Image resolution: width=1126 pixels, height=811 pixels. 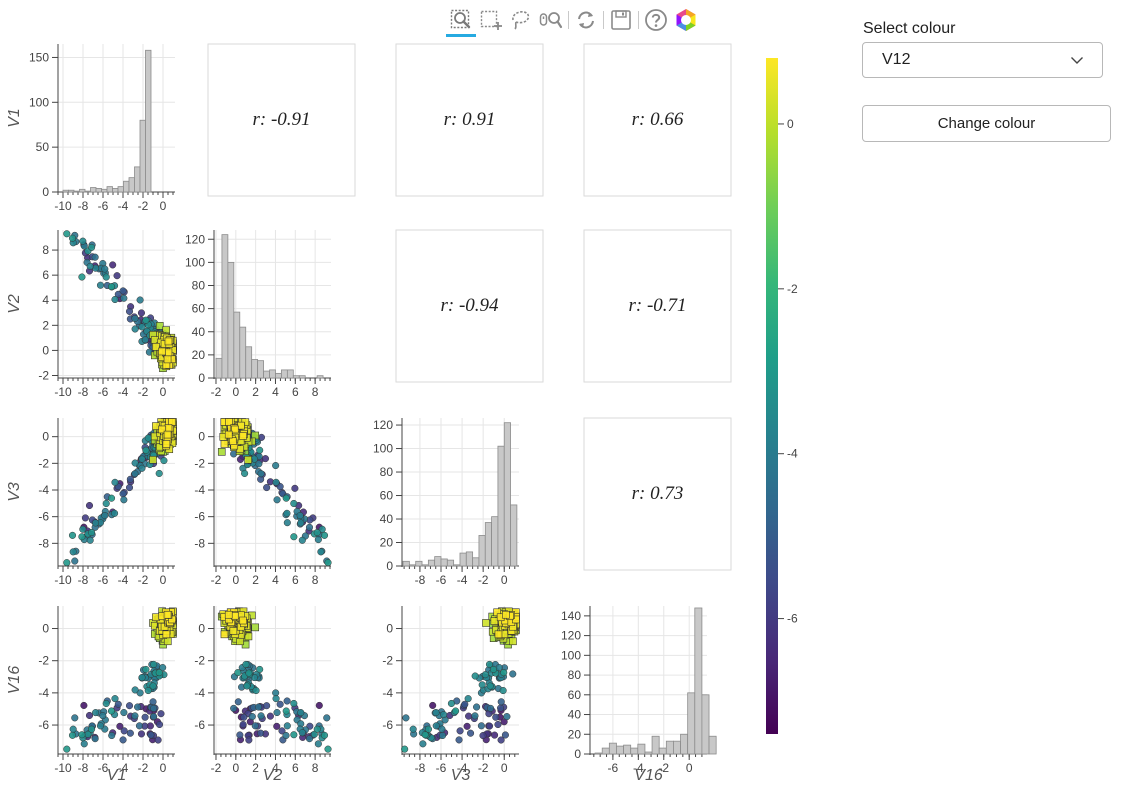 I want to click on colorbar-tick-label: -6, so click(x=792, y=619).